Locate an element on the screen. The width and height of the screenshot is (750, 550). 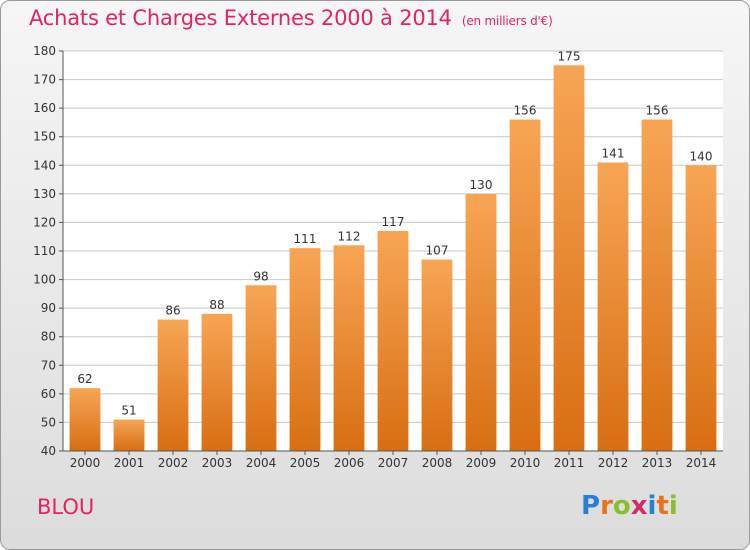
data-label: 86 is located at coordinates (172, 311).